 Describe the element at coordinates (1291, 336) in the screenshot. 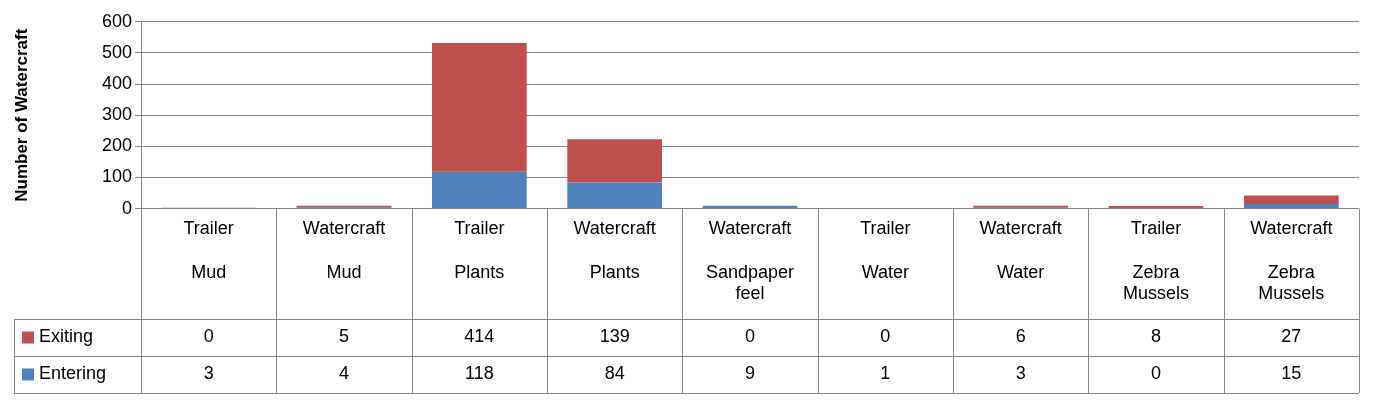

I see `data-label: 27` at that location.